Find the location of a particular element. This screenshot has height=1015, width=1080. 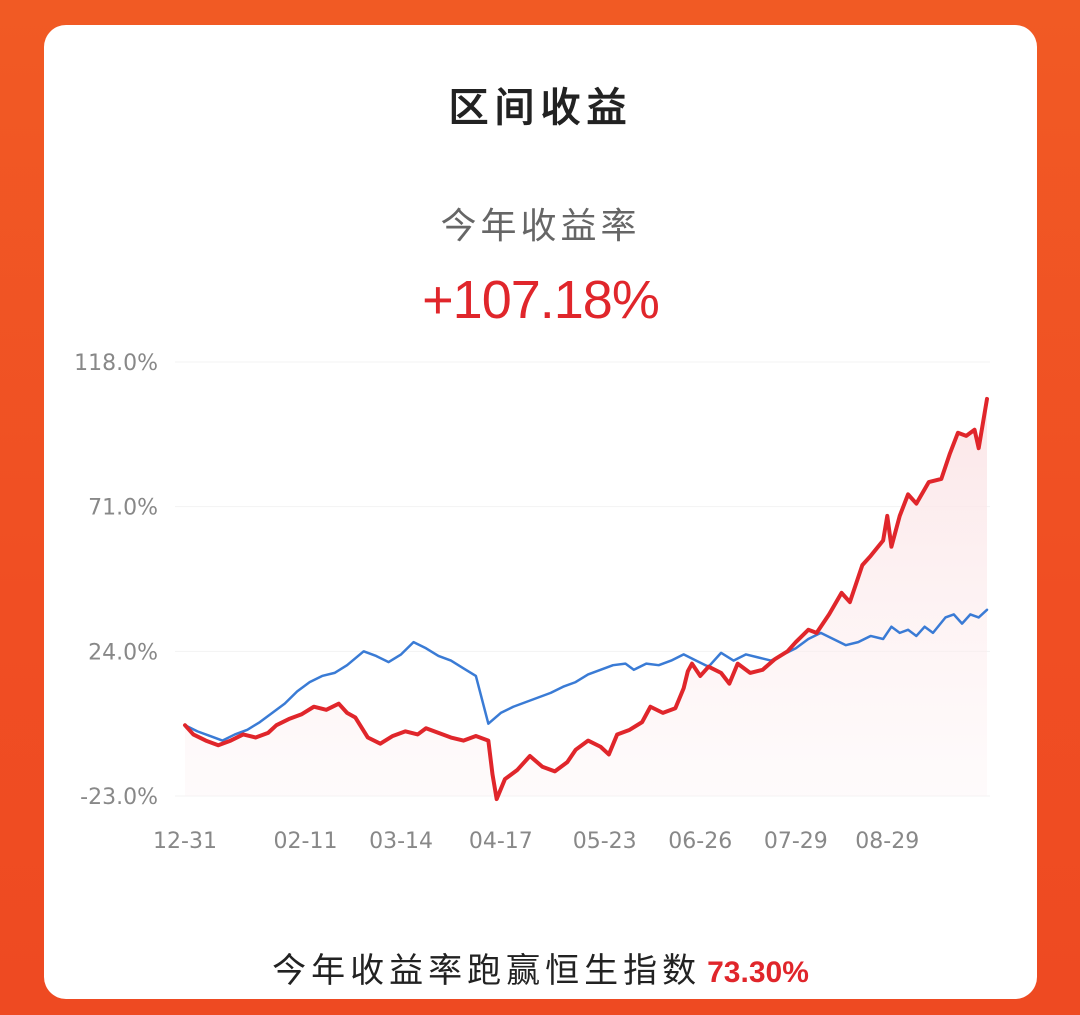

x-tick-label: 12-31 is located at coordinates (185, 841).